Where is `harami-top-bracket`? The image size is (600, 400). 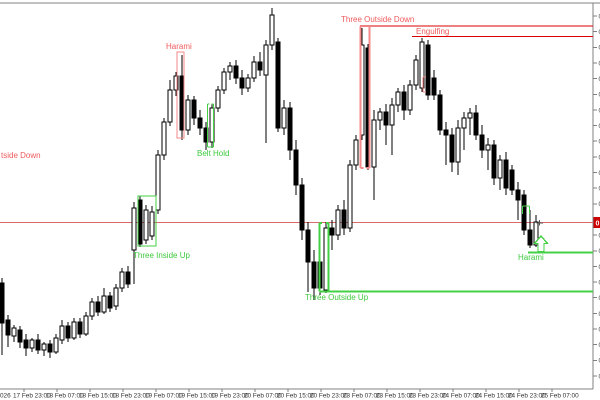
harami-top-bracket is located at coordinates (180, 95).